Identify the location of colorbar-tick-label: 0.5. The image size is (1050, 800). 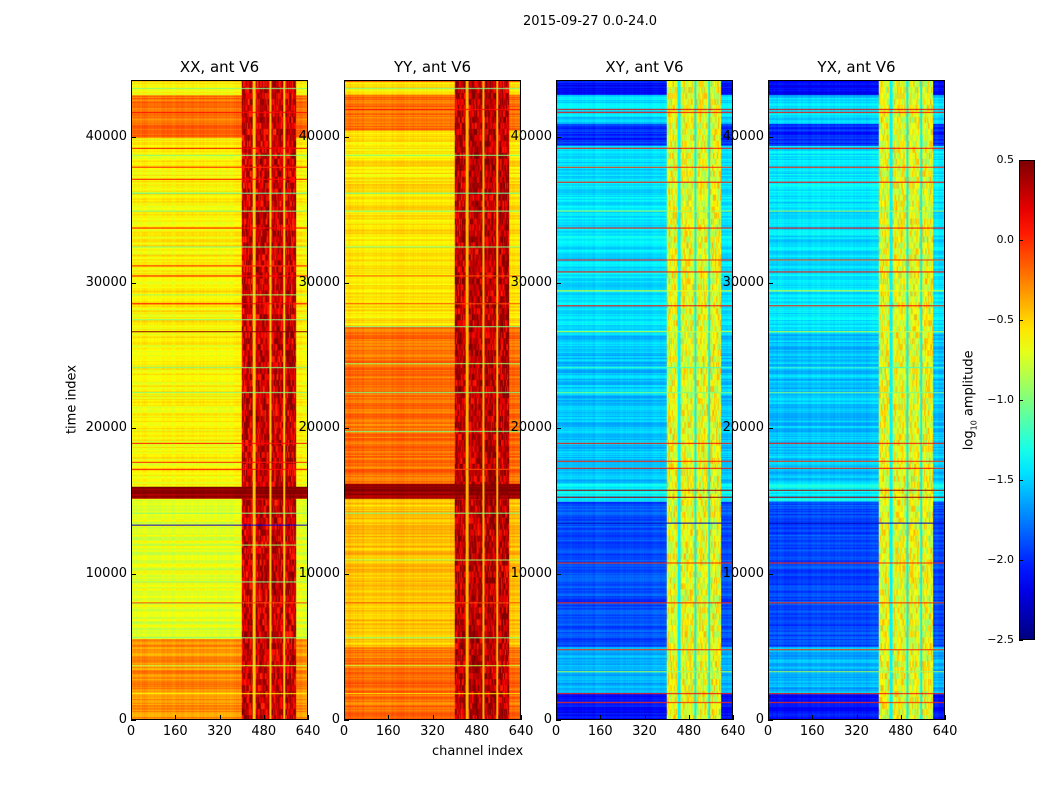
(1005, 159).